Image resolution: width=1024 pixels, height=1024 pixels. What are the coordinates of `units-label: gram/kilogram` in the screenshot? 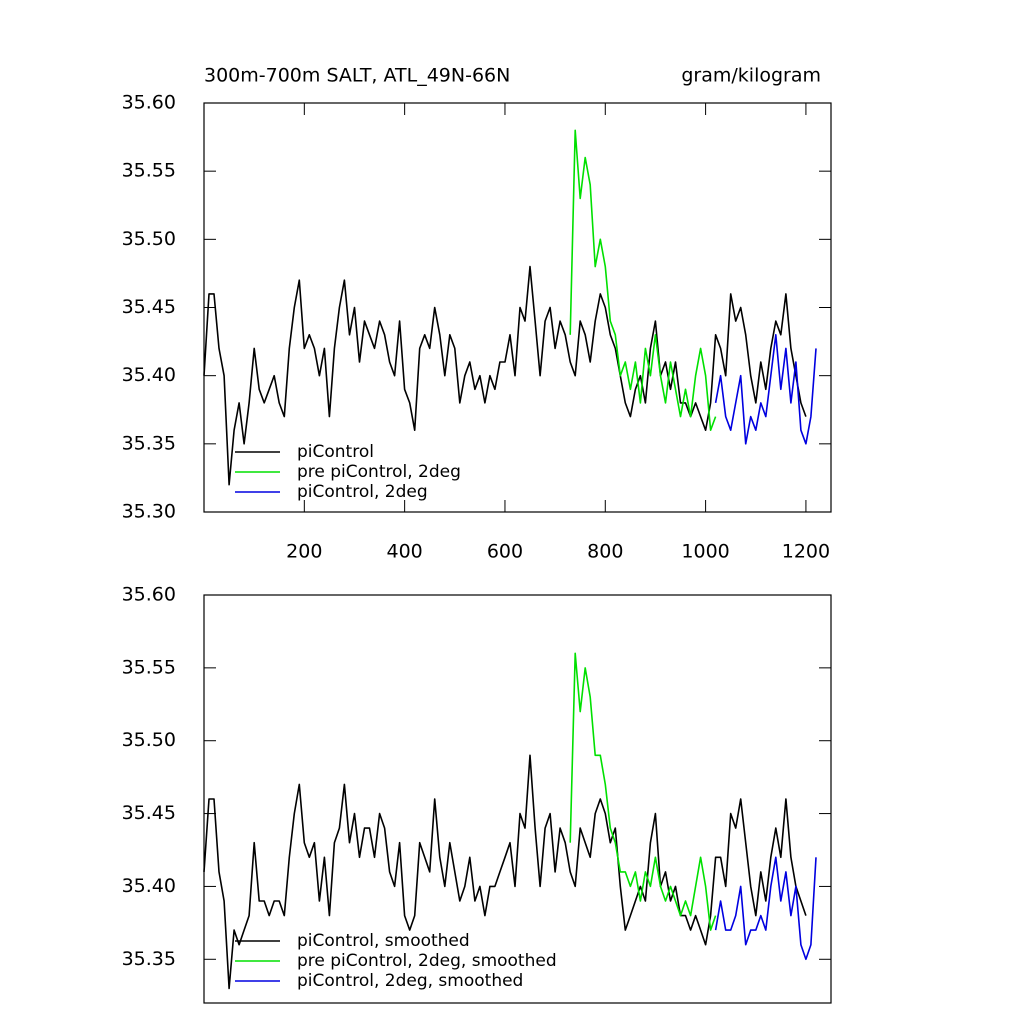 It's located at (751, 76).